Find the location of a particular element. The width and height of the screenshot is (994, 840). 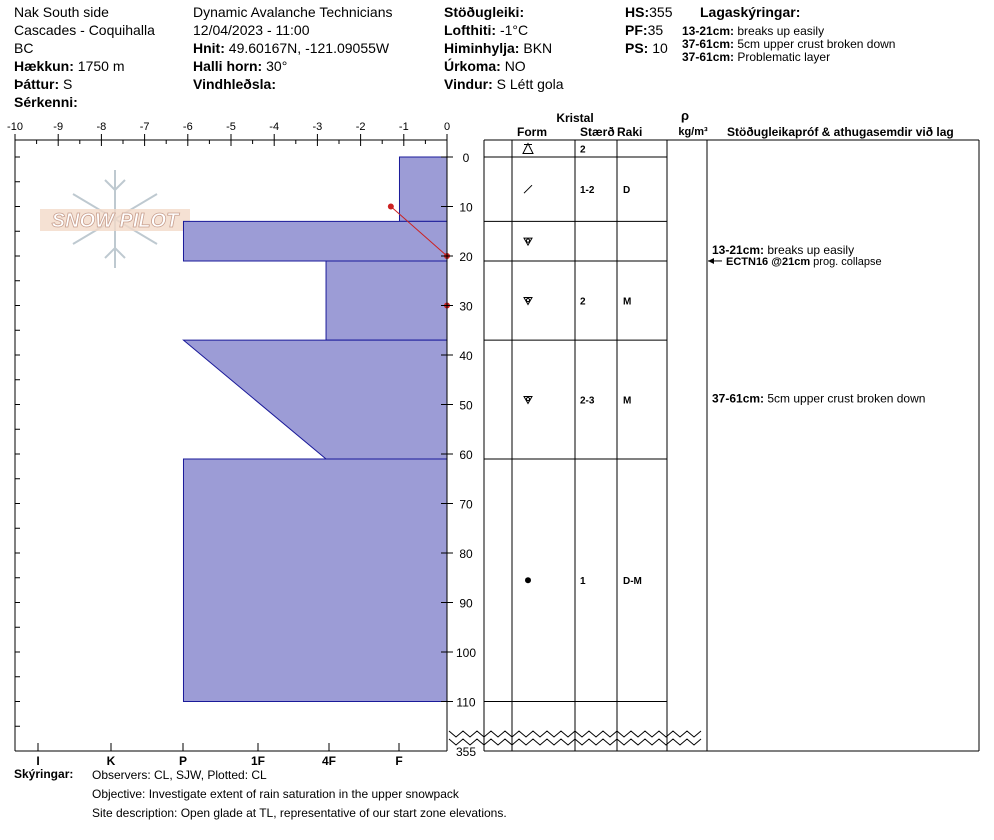

depth-tick-label: 10 is located at coordinates (466, 208).